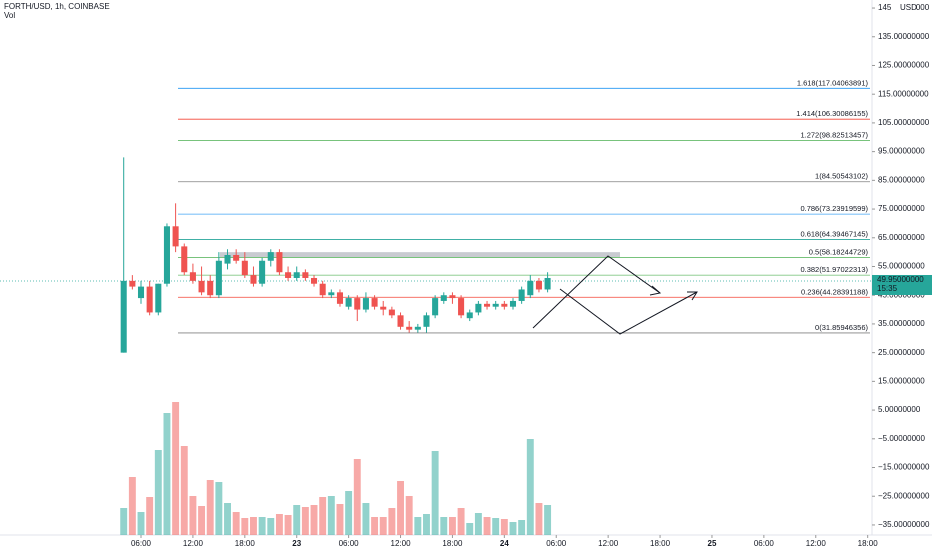  Describe the element at coordinates (834, 269) in the screenshot. I see `fib-label: 0.382(51.97022313)` at that location.